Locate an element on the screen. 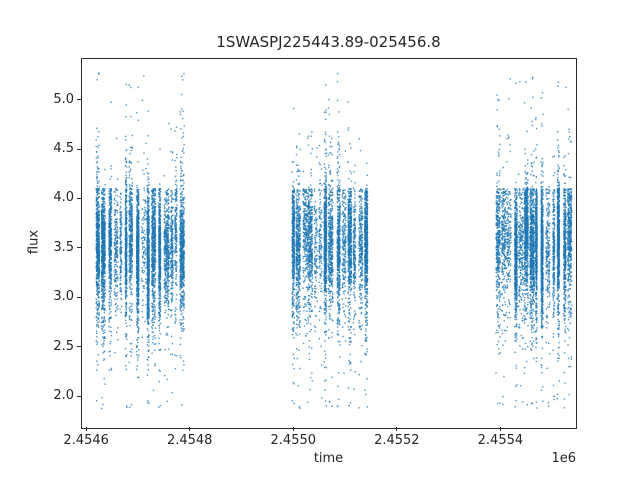  y-tick-label: 2.5 is located at coordinates (63, 346).